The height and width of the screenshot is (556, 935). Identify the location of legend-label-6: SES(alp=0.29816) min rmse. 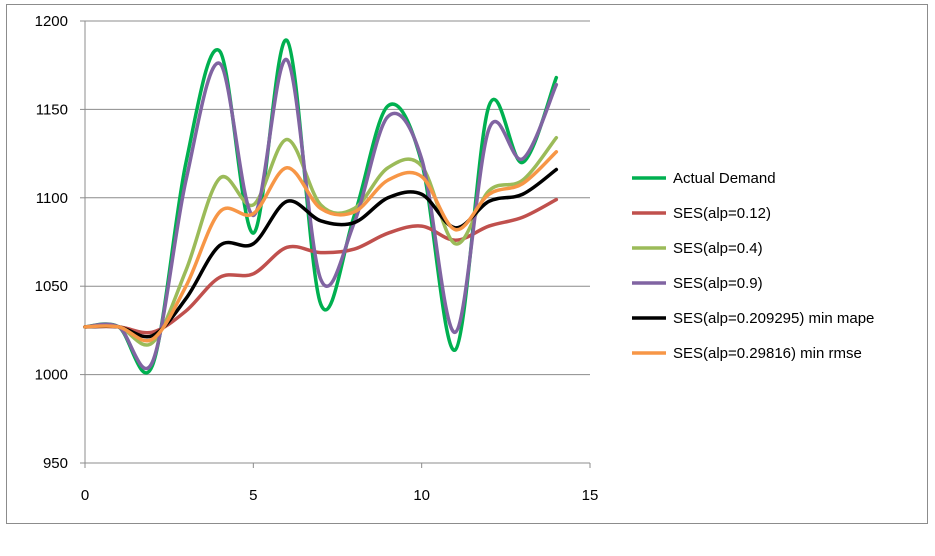
(767, 353).